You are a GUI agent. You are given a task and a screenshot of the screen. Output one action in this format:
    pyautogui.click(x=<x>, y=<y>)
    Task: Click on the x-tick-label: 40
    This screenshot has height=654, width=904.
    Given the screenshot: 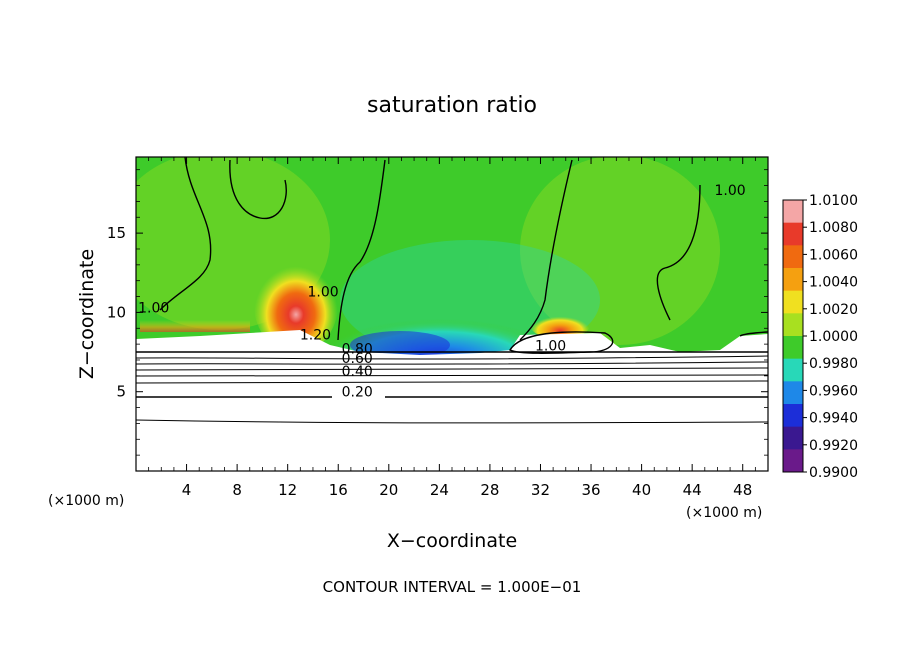 What is the action you would take?
    pyautogui.click(x=641, y=490)
    